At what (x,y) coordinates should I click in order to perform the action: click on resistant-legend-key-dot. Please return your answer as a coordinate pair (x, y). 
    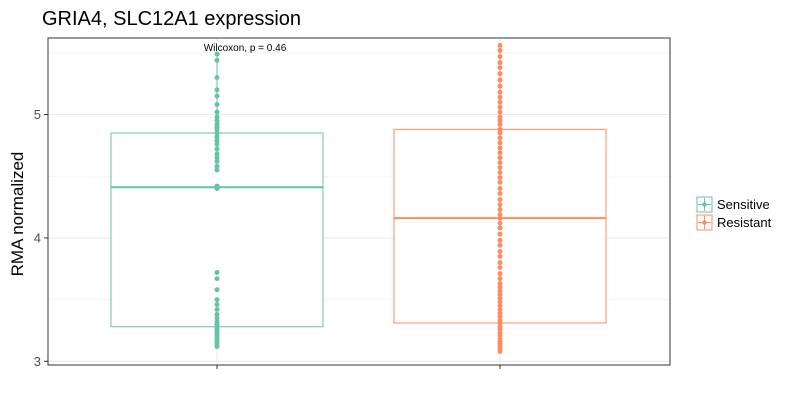
    Looking at the image, I should click on (704, 222).